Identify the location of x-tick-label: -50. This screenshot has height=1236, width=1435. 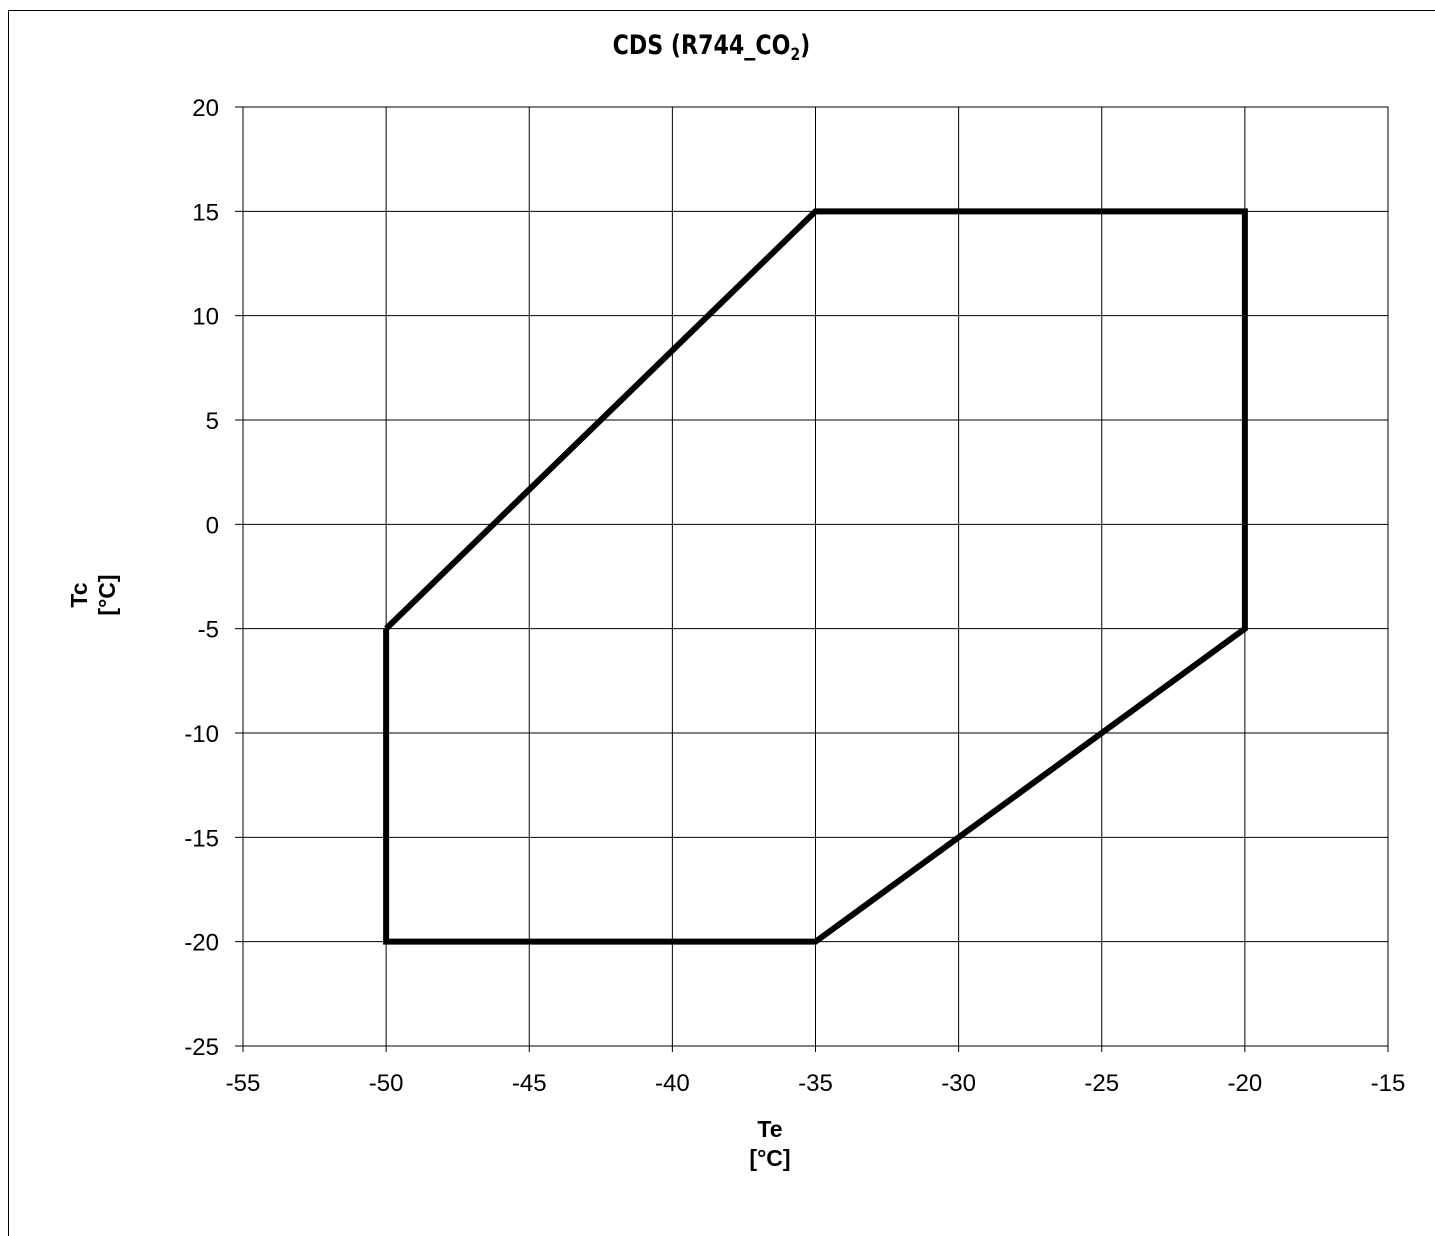
(386, 1083).